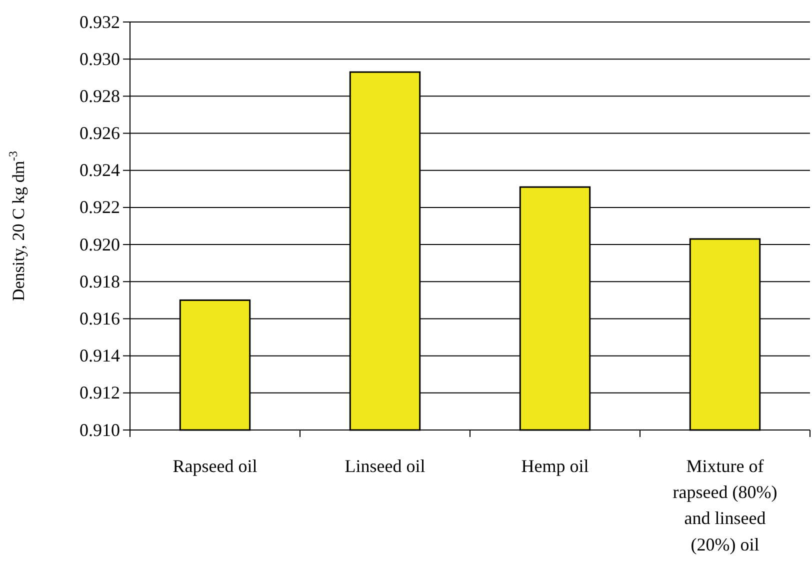 The image size is (812, 586). What do you see at coordinates (100, 133) in the screenshot?
I see `y-tick-label: 0.926` at bounding box center [100, 133].